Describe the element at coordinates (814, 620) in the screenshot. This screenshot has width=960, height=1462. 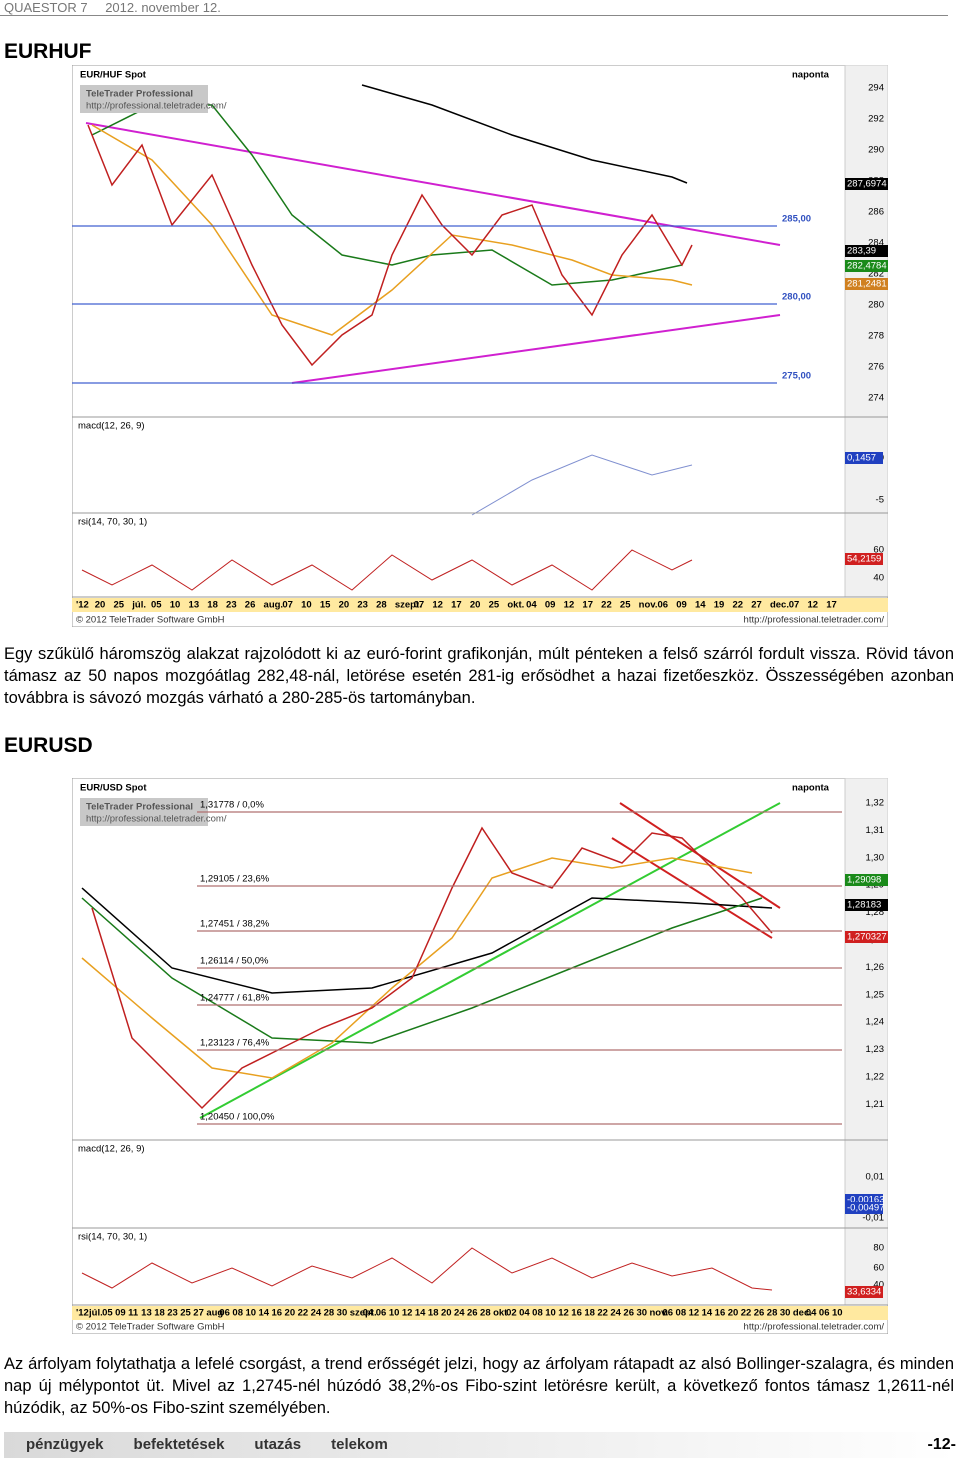
I see `source-url: http://professional.teletrader.com/` at that location.